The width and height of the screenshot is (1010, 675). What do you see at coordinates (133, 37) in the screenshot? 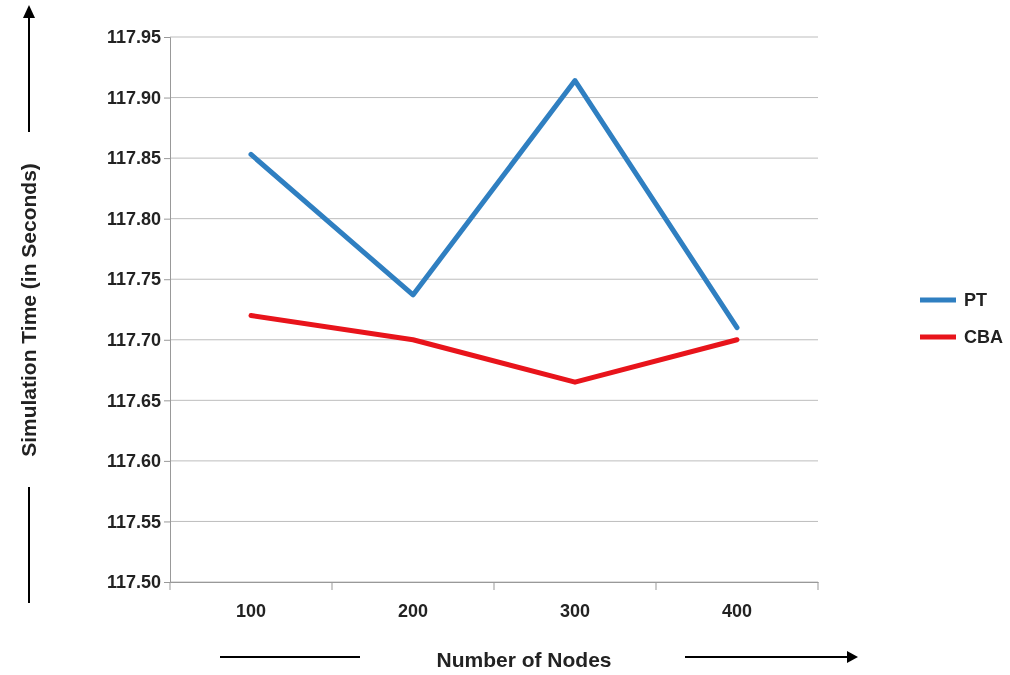
I see `y-tick-label: 117.95` at bounding box center [133, 37].